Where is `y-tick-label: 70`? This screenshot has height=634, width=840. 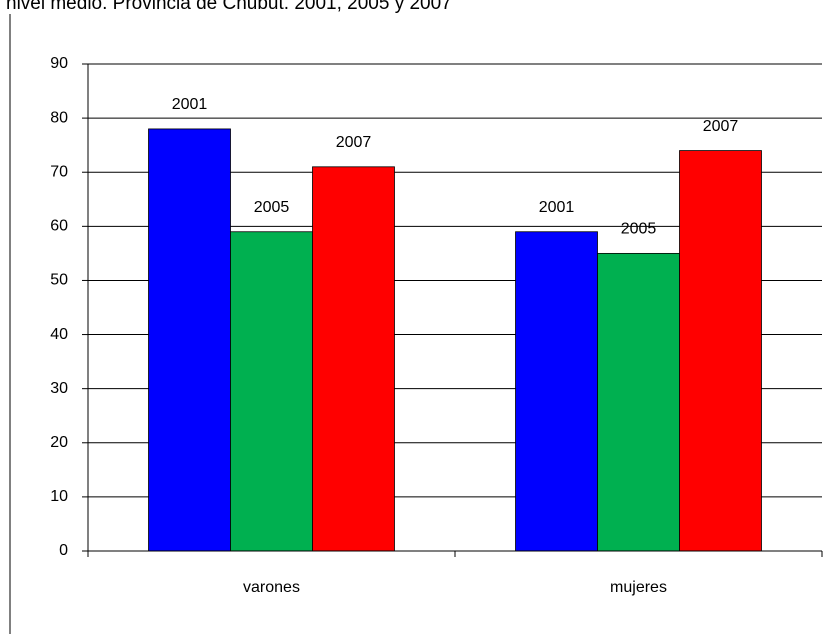 y-tick-label: 70 is located at coordinates (59, 171).